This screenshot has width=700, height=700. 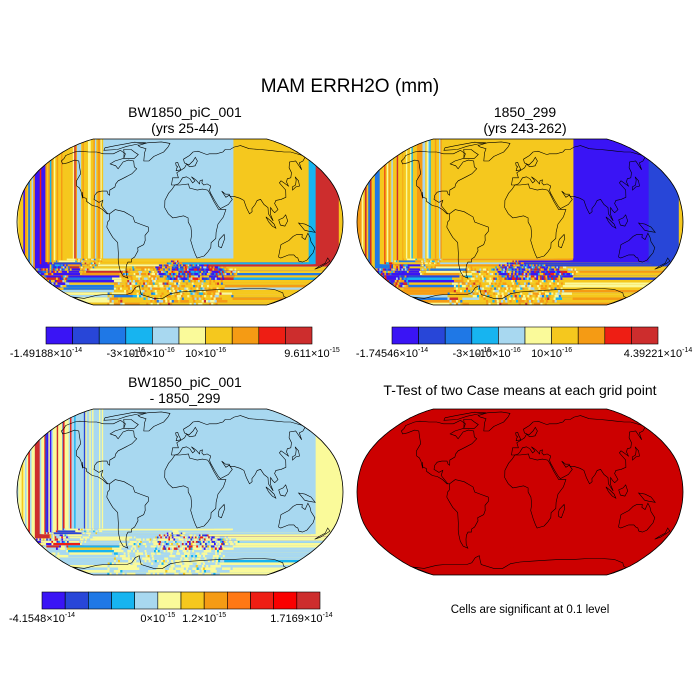 I want to click on panel-case1-title: BW1850_piC_001 (yrs 25-44), so click(x=185, y=120).